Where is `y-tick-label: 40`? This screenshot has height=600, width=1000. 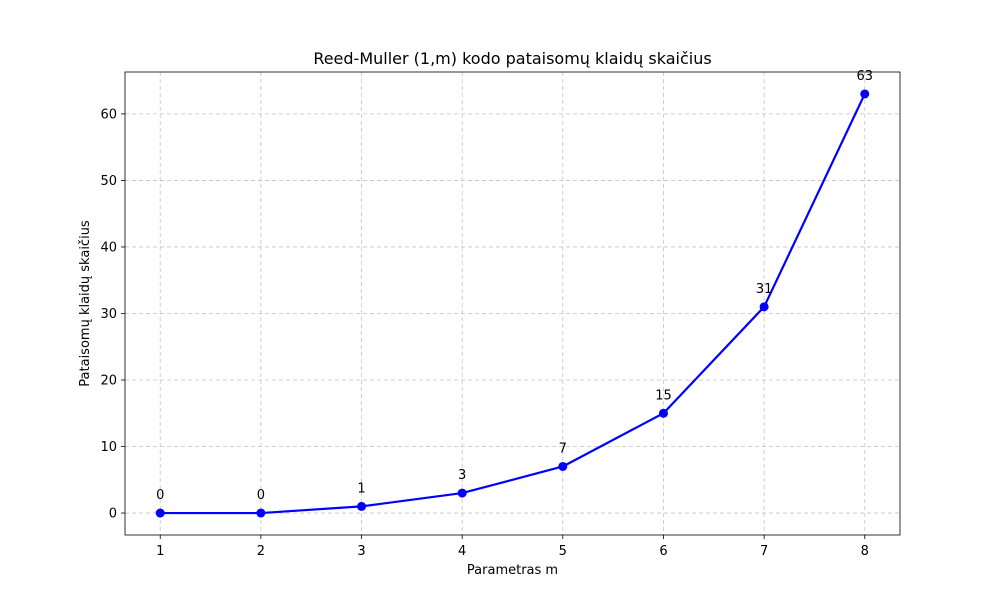 y-tick-label: 40 is located at coordinates (108, 247).